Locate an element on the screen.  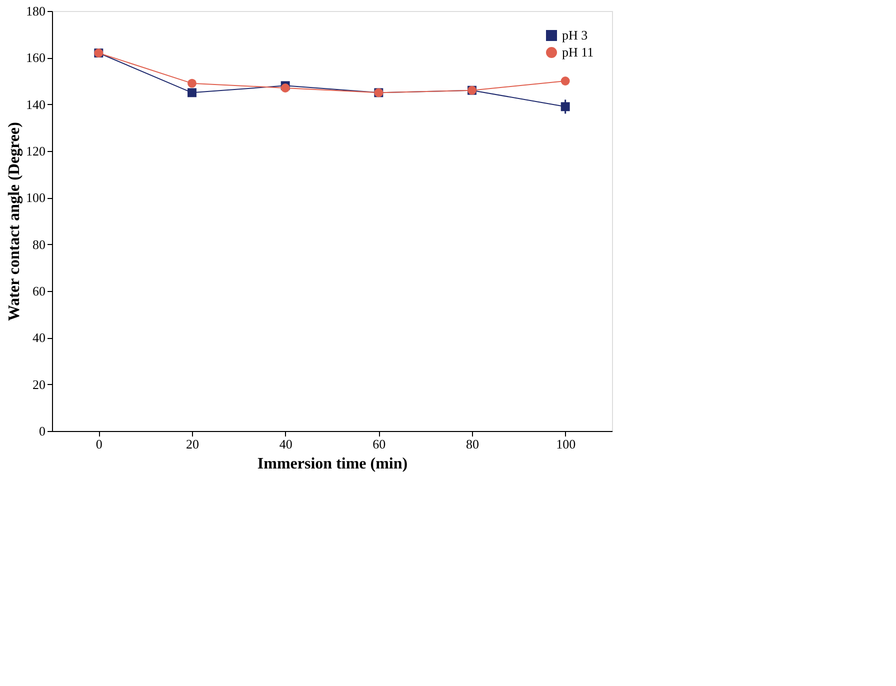
x-tick-label: 20 is located at coordinates (192, 444).